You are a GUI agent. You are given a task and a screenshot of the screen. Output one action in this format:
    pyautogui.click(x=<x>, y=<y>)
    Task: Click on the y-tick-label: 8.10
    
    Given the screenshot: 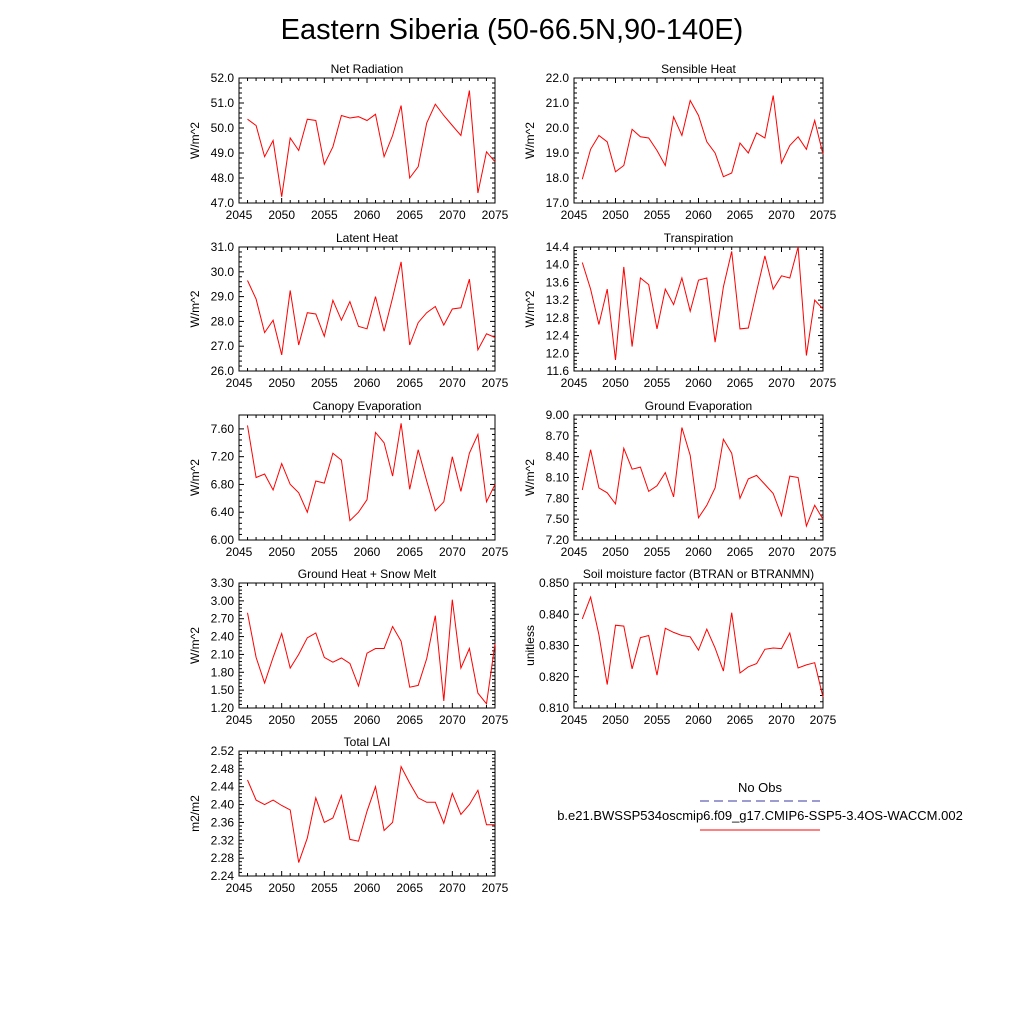 What is the action you would take?
    pyautogui.click(x=558, y=478)
    